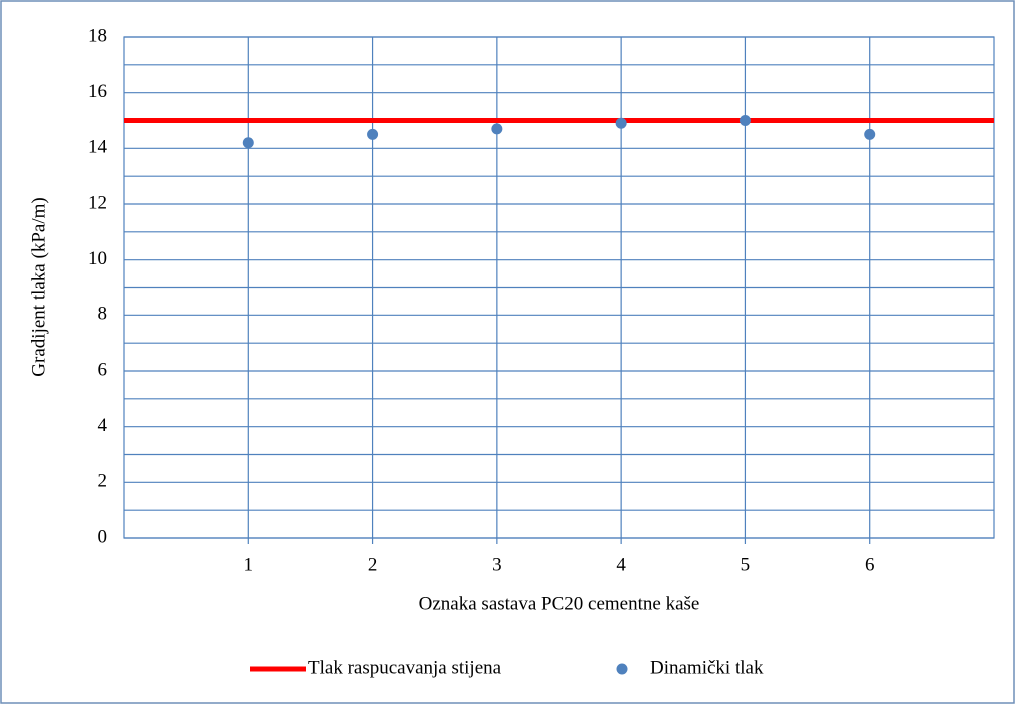  I want to click on x-tick-label: 3, so click(497, 564).